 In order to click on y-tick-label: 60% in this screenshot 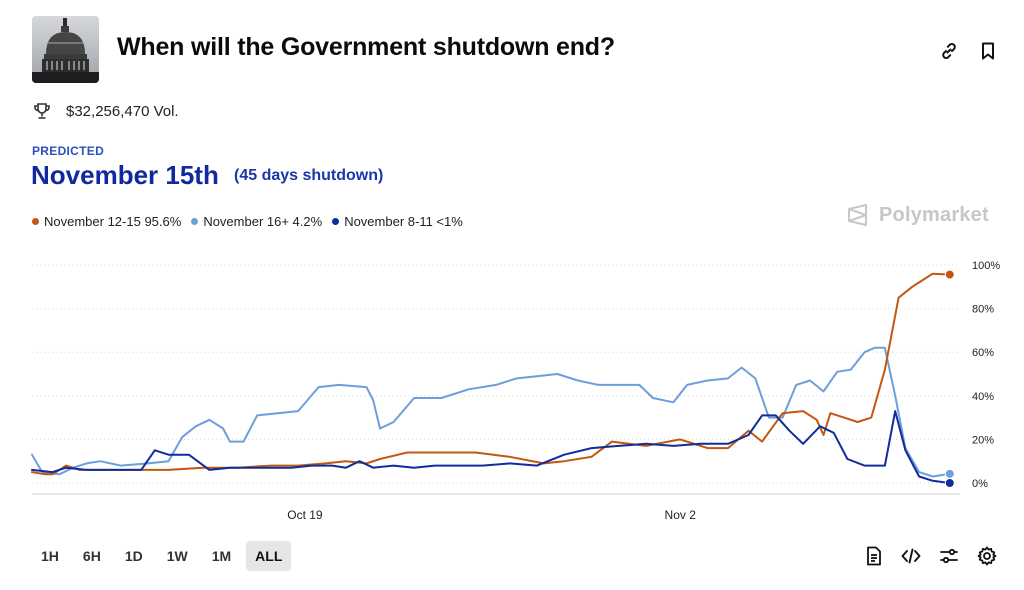, I will do `click(983, 353)`.